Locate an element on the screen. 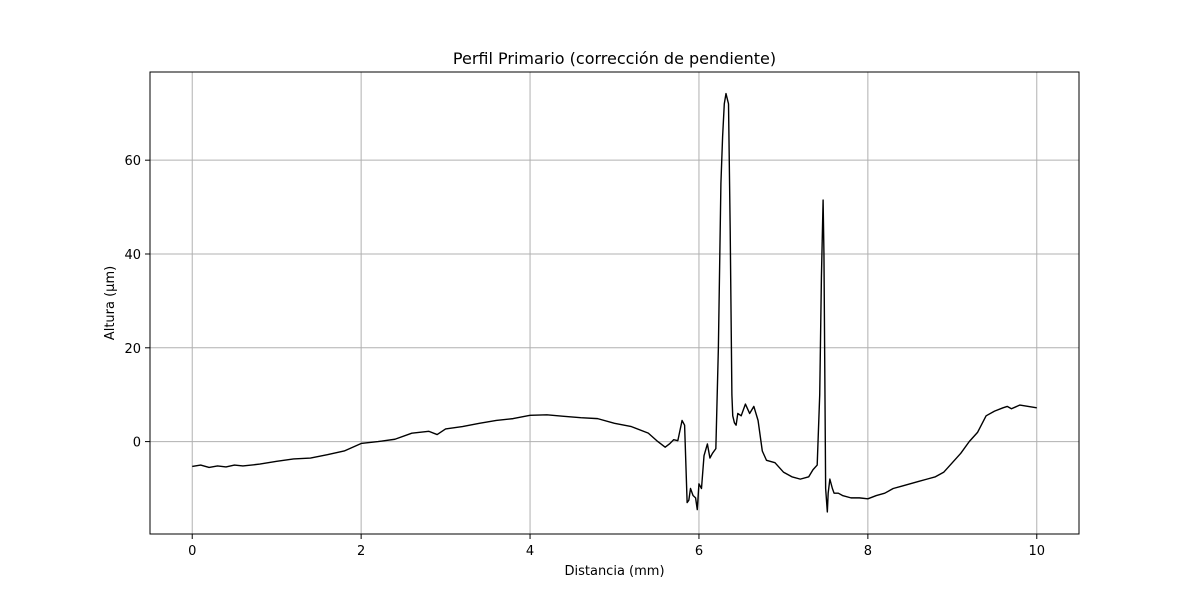  y-tick-label: 60 is located at coordinates (132, 161).